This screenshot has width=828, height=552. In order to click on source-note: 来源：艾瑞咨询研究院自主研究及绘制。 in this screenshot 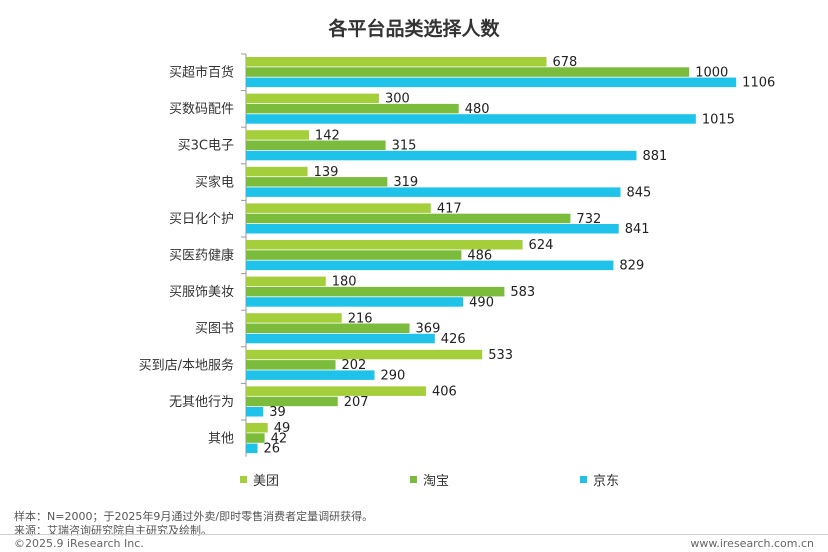, I will do `click(113, 530)`.